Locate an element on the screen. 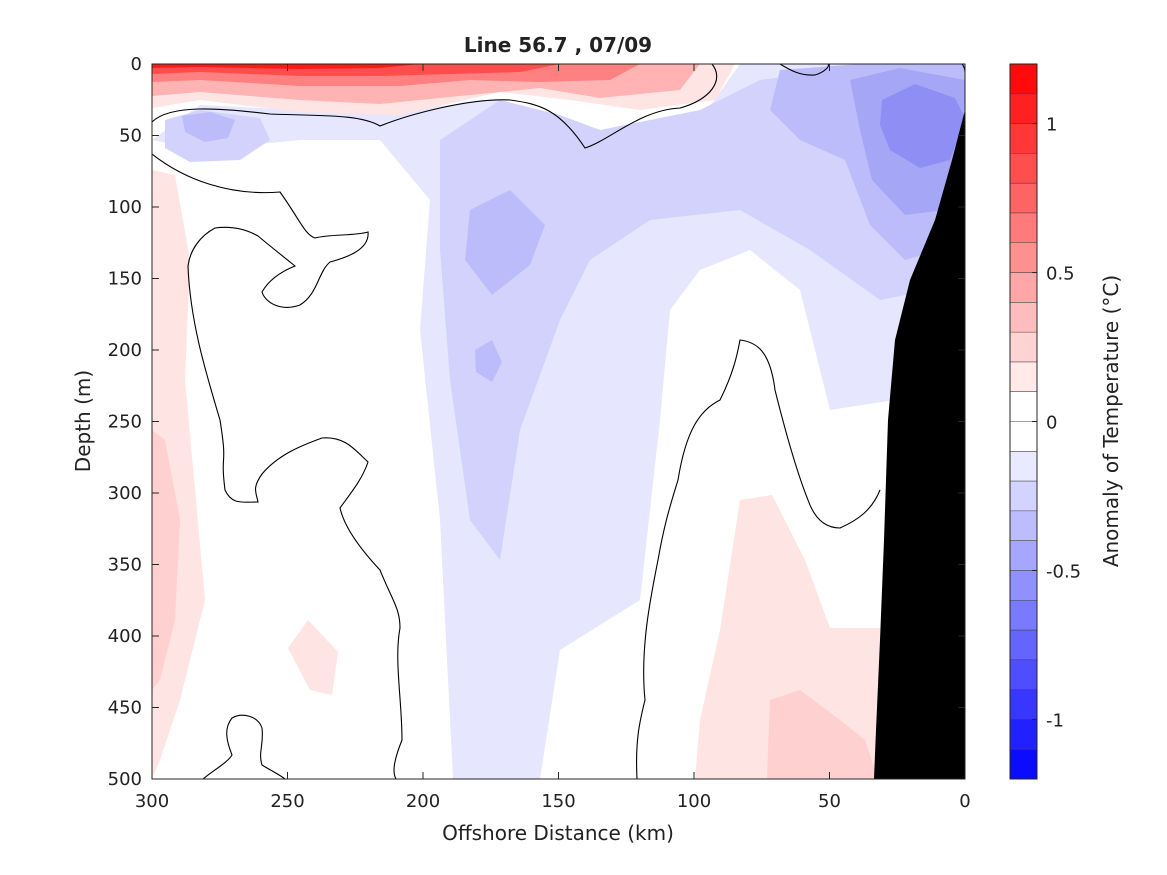 The height and width of the screenshot is (875, 1167). y-tick-label: 100 is located at coordinates (125, 207).